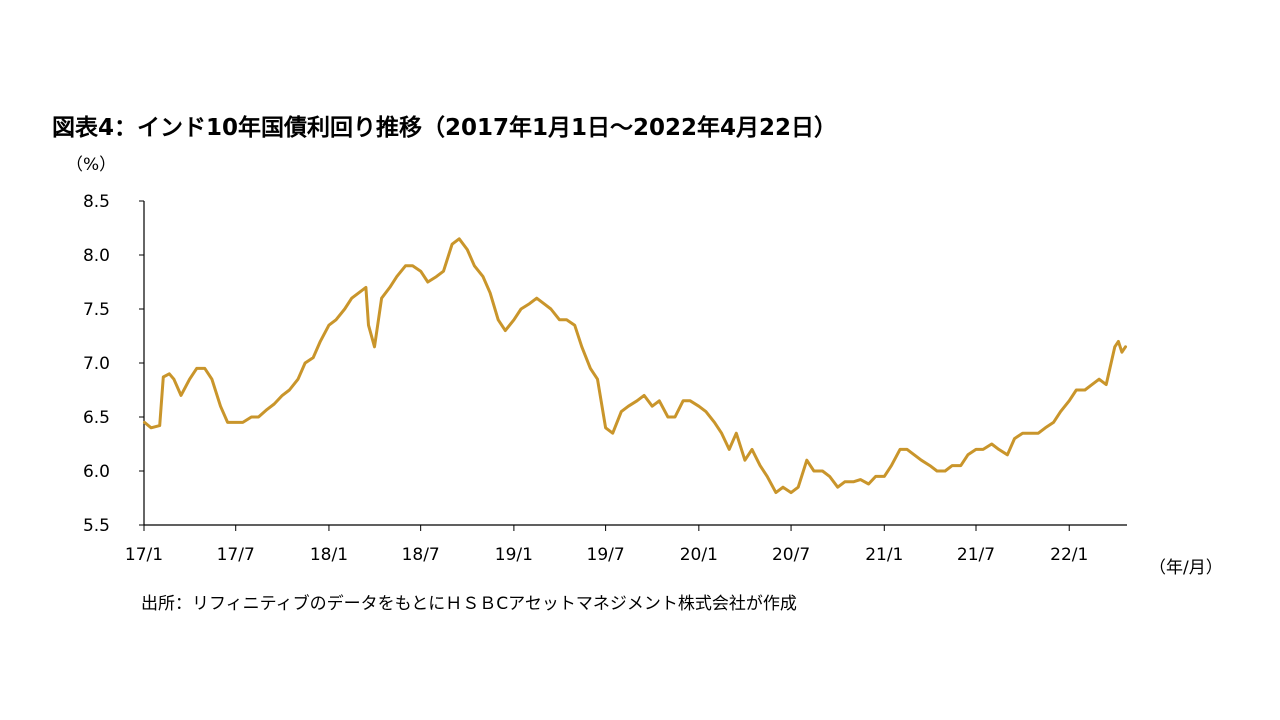 Image resolution: width=1280 pixels, height=720 pixels. Describe the element at coordinates (421, 555) in the screenshot. I see `x-tick-label: 18/7` at that location.